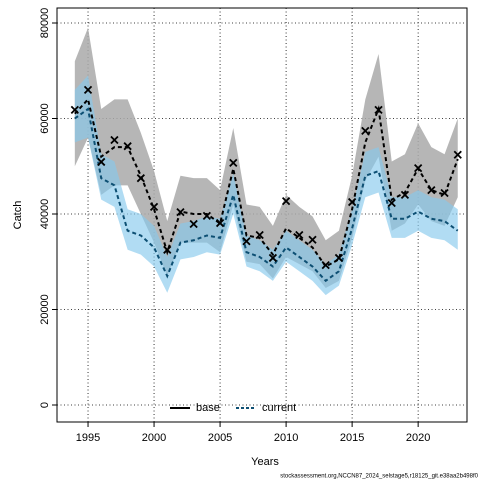 The height and width of the screenshot is (480, 480). I want to click on y-tick-label: 60000, so click(45, 118).